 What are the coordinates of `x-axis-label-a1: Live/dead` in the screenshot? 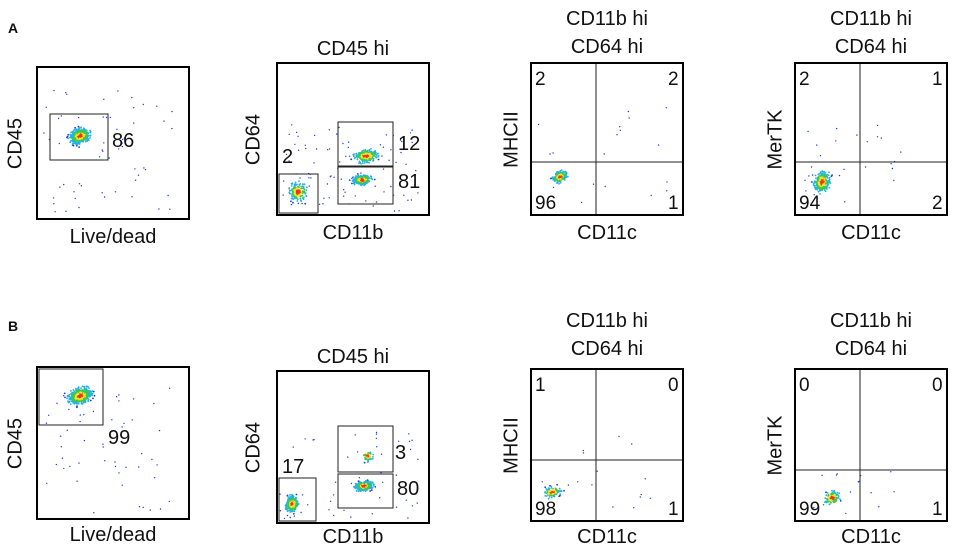 It's located at (113, 237).